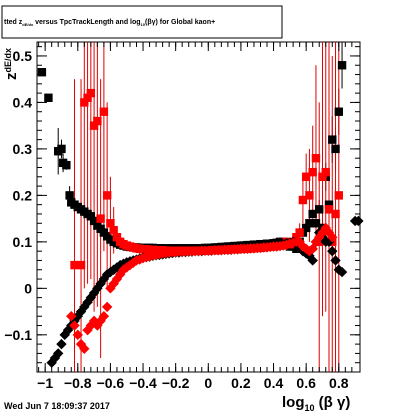 The height and width of the screenshot is (414, 400). I want to click on x-tick-label: 0.4, so click(274, 383).